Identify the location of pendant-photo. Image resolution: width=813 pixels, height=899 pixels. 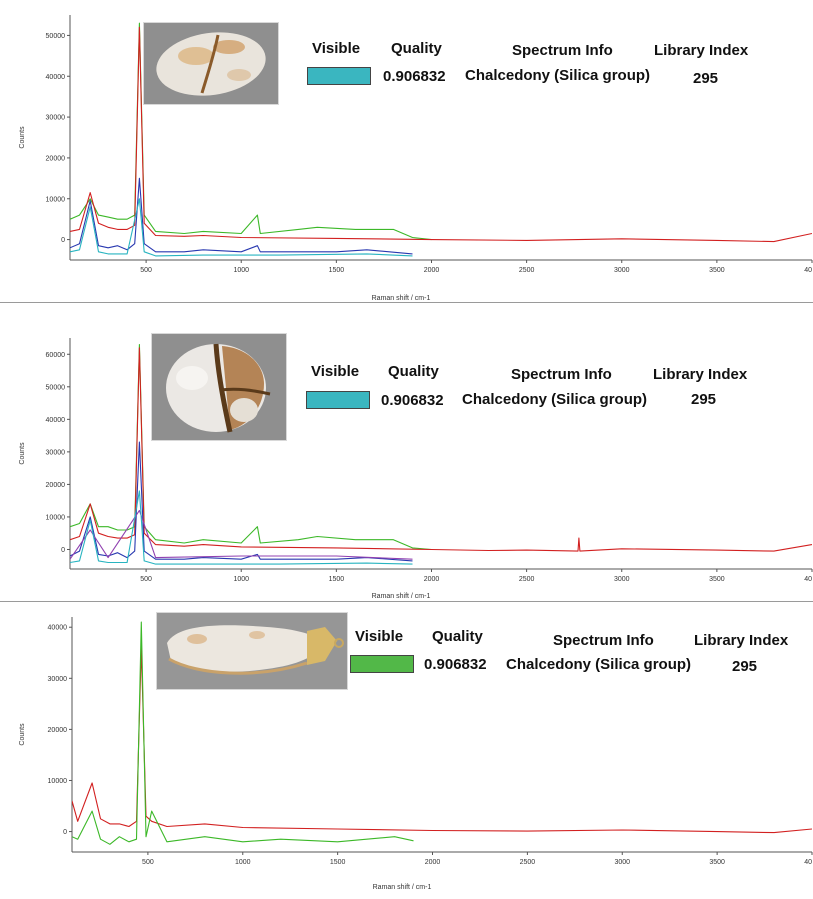
(252, 651).